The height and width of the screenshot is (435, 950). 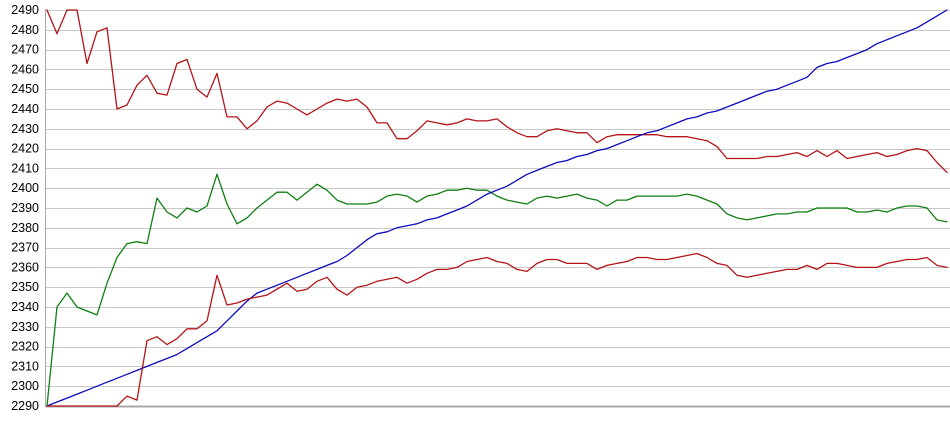 What do you see at coordinates (25, 30) in the screenshot?
I see `y-axis-label: 2480` at bounding box center [25, 30].